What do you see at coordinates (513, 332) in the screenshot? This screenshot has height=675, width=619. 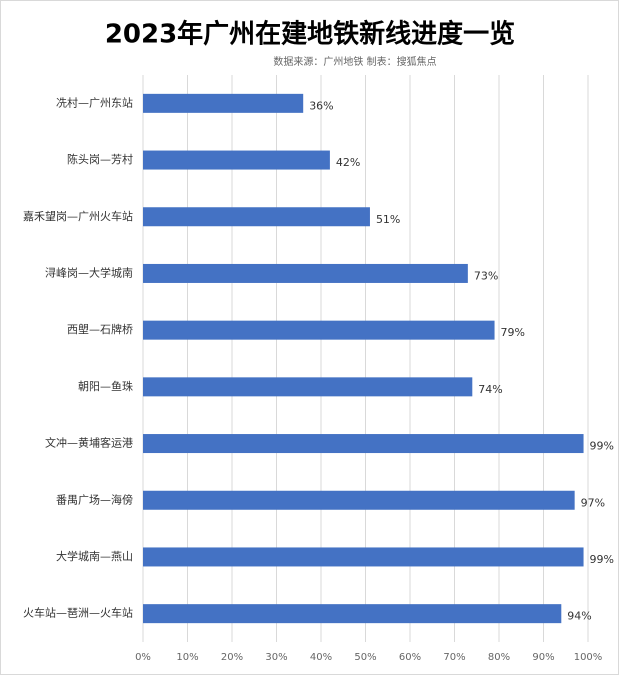 I see `value-label: 79%` at bounding box center [513, 332].